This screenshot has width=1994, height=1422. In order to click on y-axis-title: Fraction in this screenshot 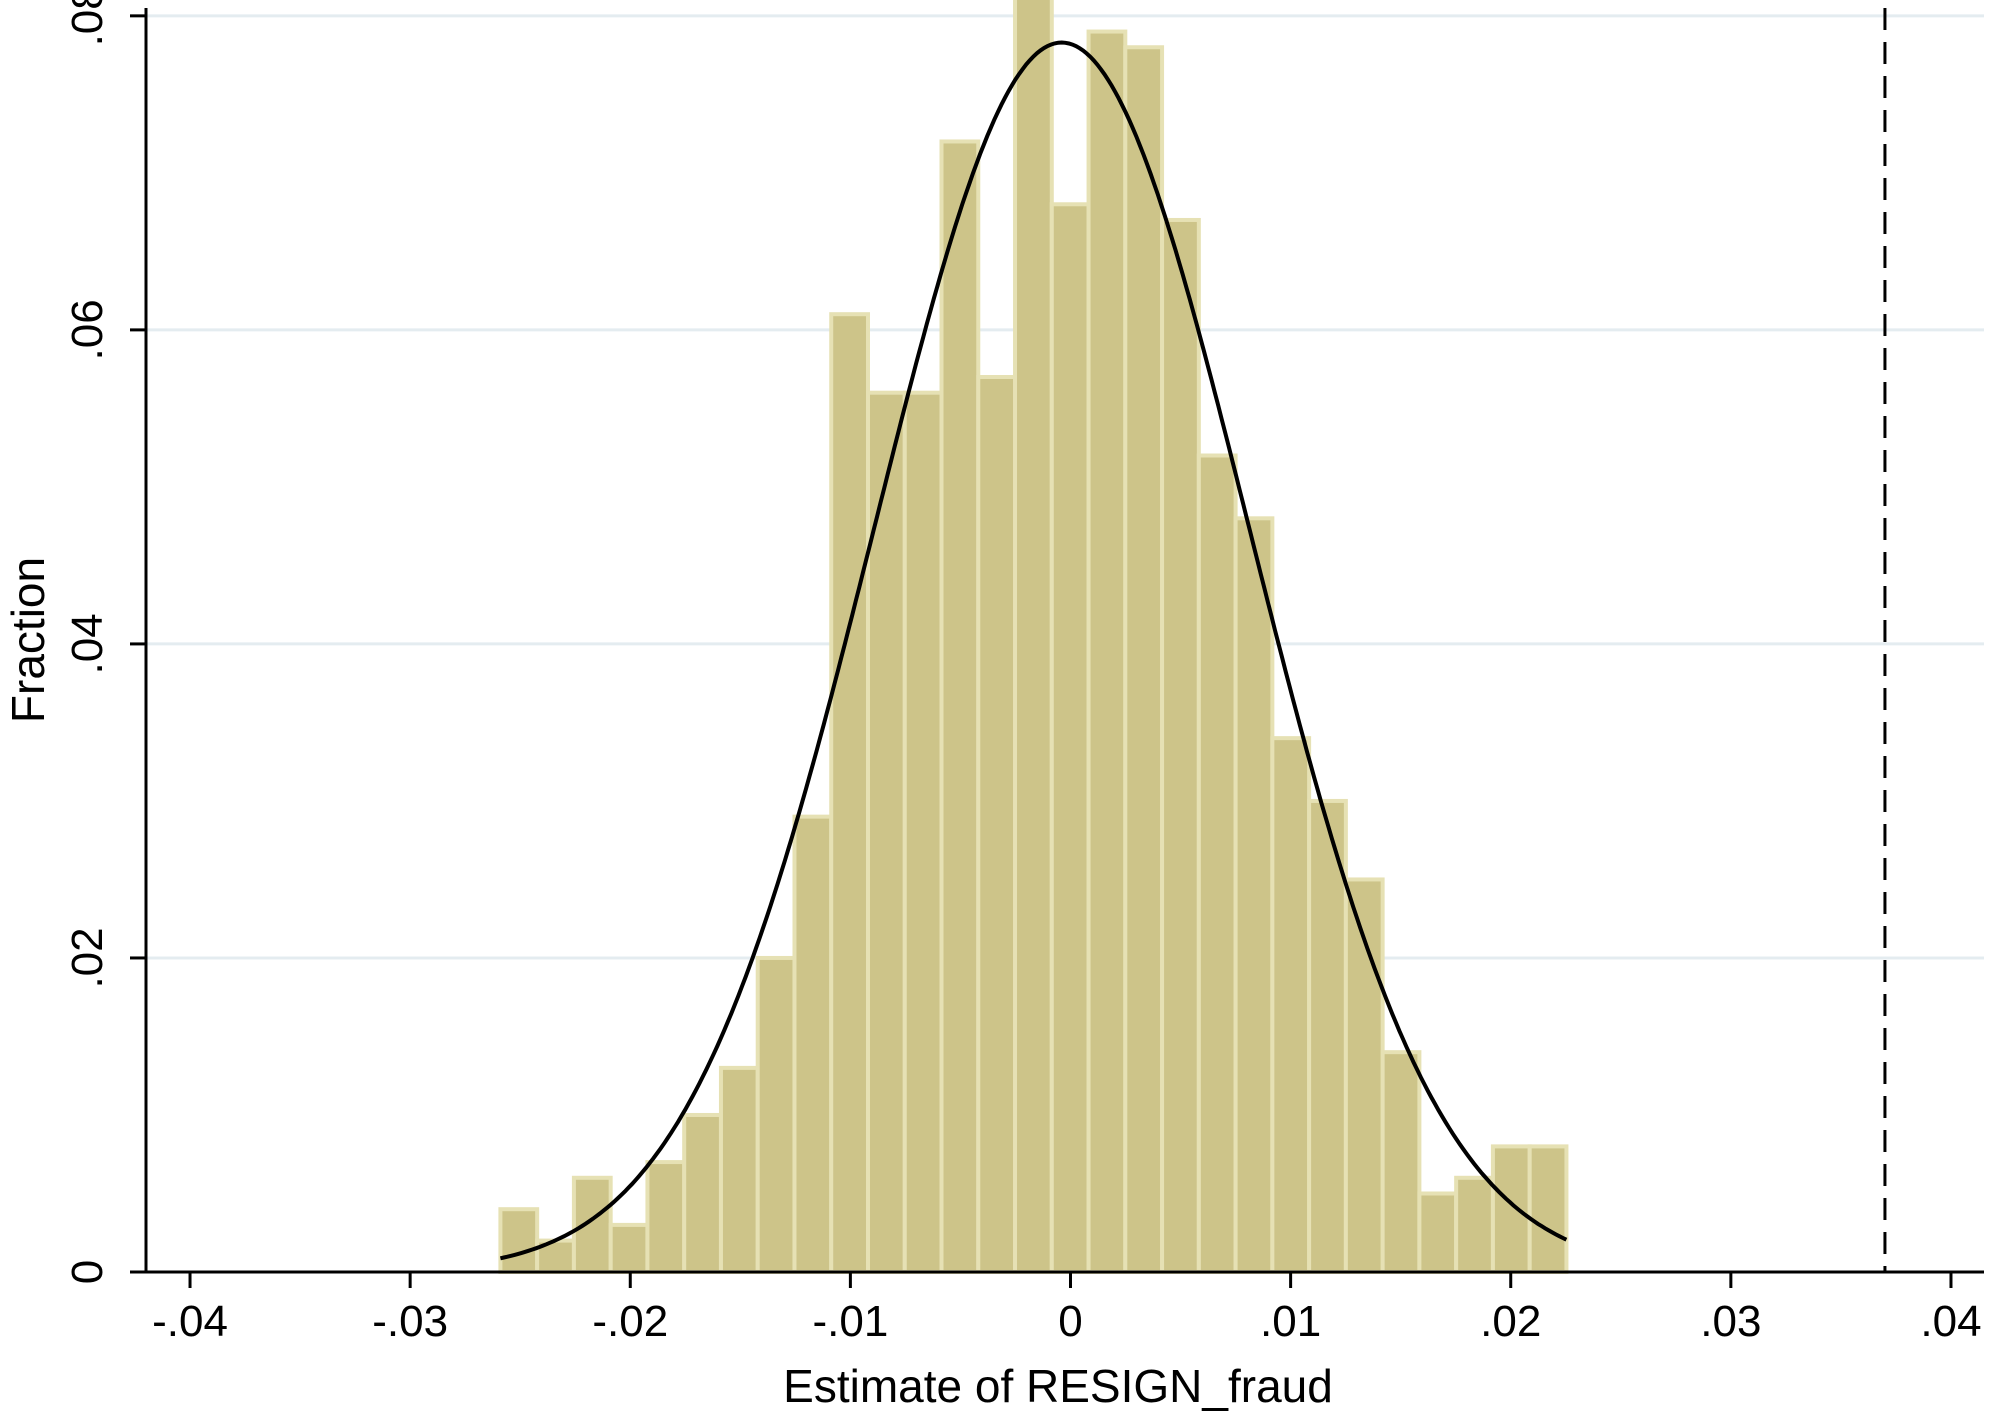, I will do `click(28, 640)`.